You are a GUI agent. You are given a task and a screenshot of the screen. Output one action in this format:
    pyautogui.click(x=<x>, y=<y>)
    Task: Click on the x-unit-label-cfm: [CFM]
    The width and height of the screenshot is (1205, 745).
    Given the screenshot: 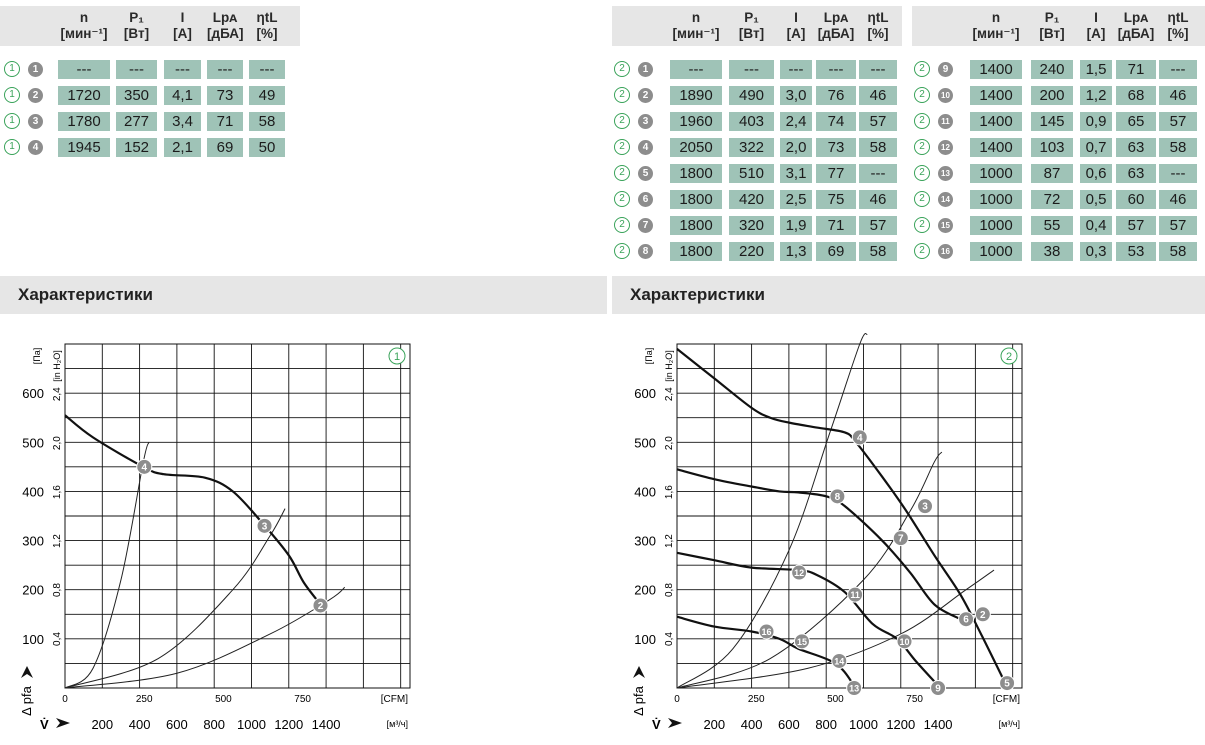 What is the action you would take?
    pyautogui.click(x=1006, y=699)
    